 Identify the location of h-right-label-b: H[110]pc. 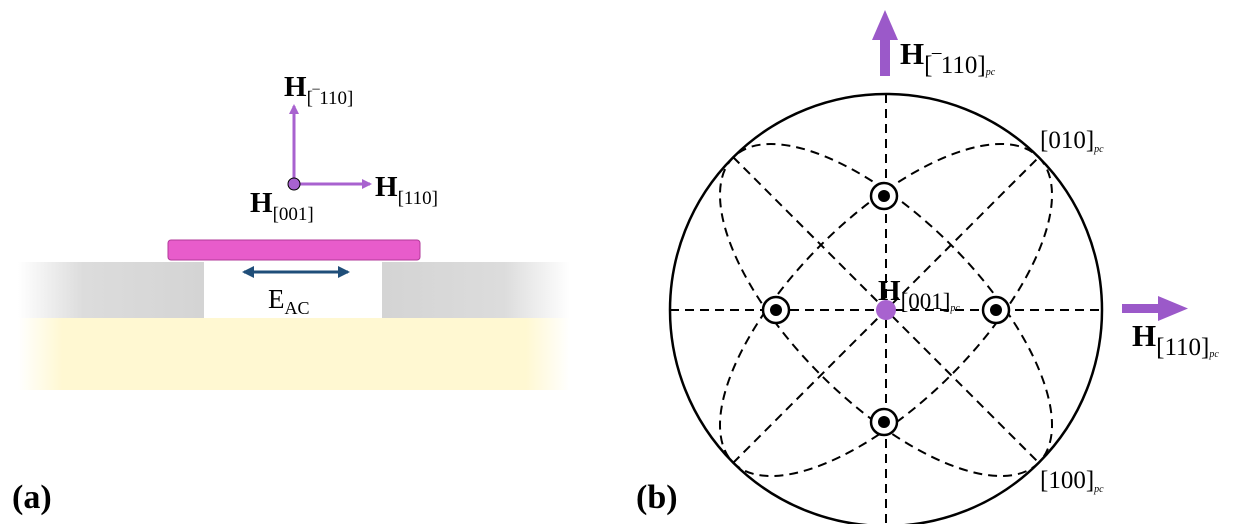
(1175, 339).